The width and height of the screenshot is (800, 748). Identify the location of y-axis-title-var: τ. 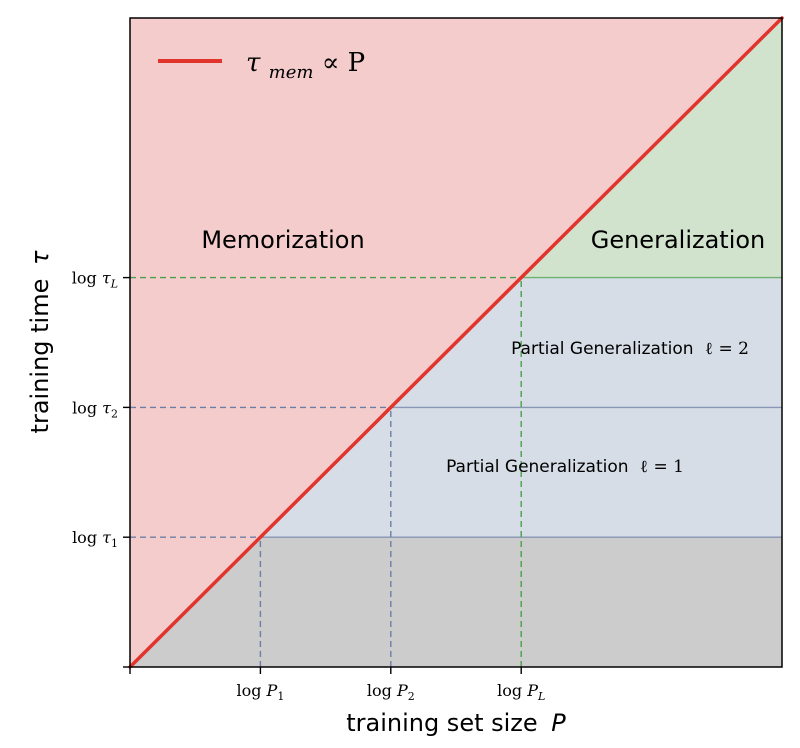
(40, 257).